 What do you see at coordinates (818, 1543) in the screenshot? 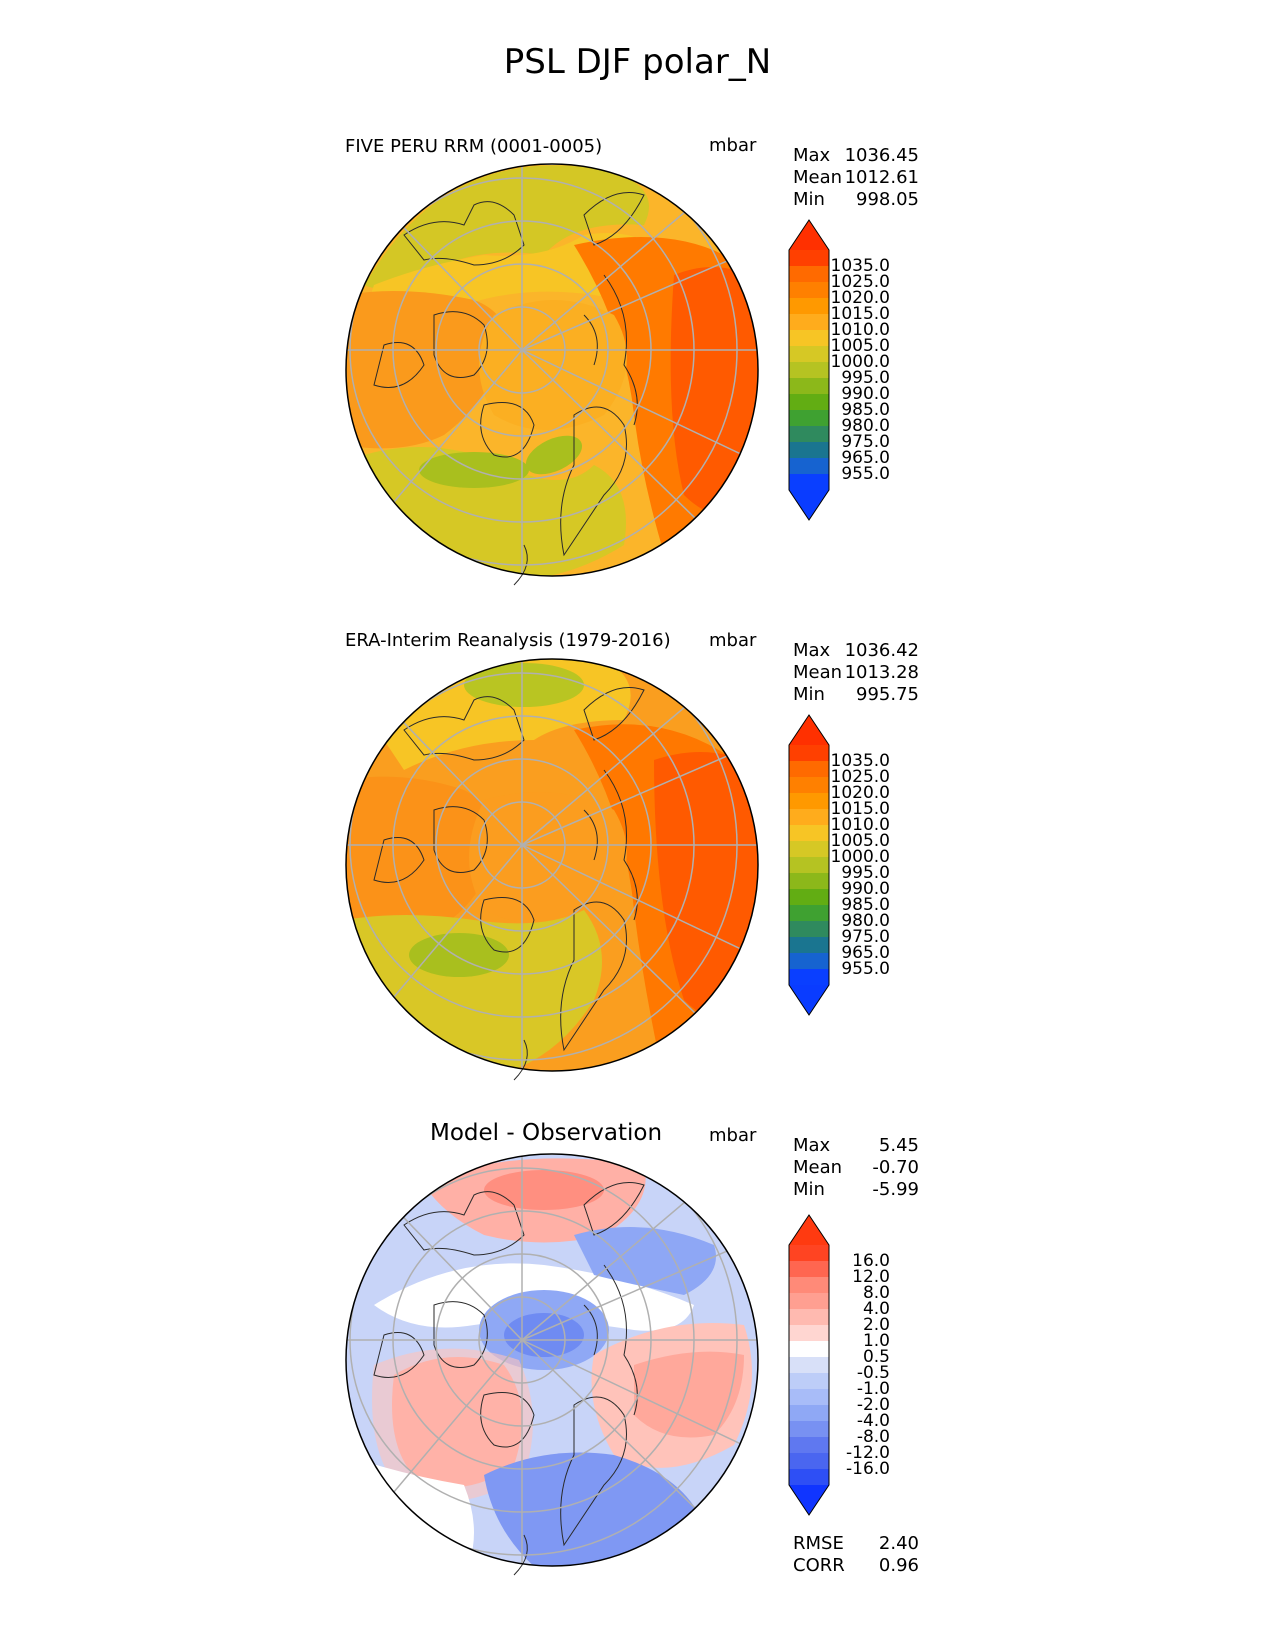
I see `rmse-label: RMSE` at bounding box center [818, 1543].